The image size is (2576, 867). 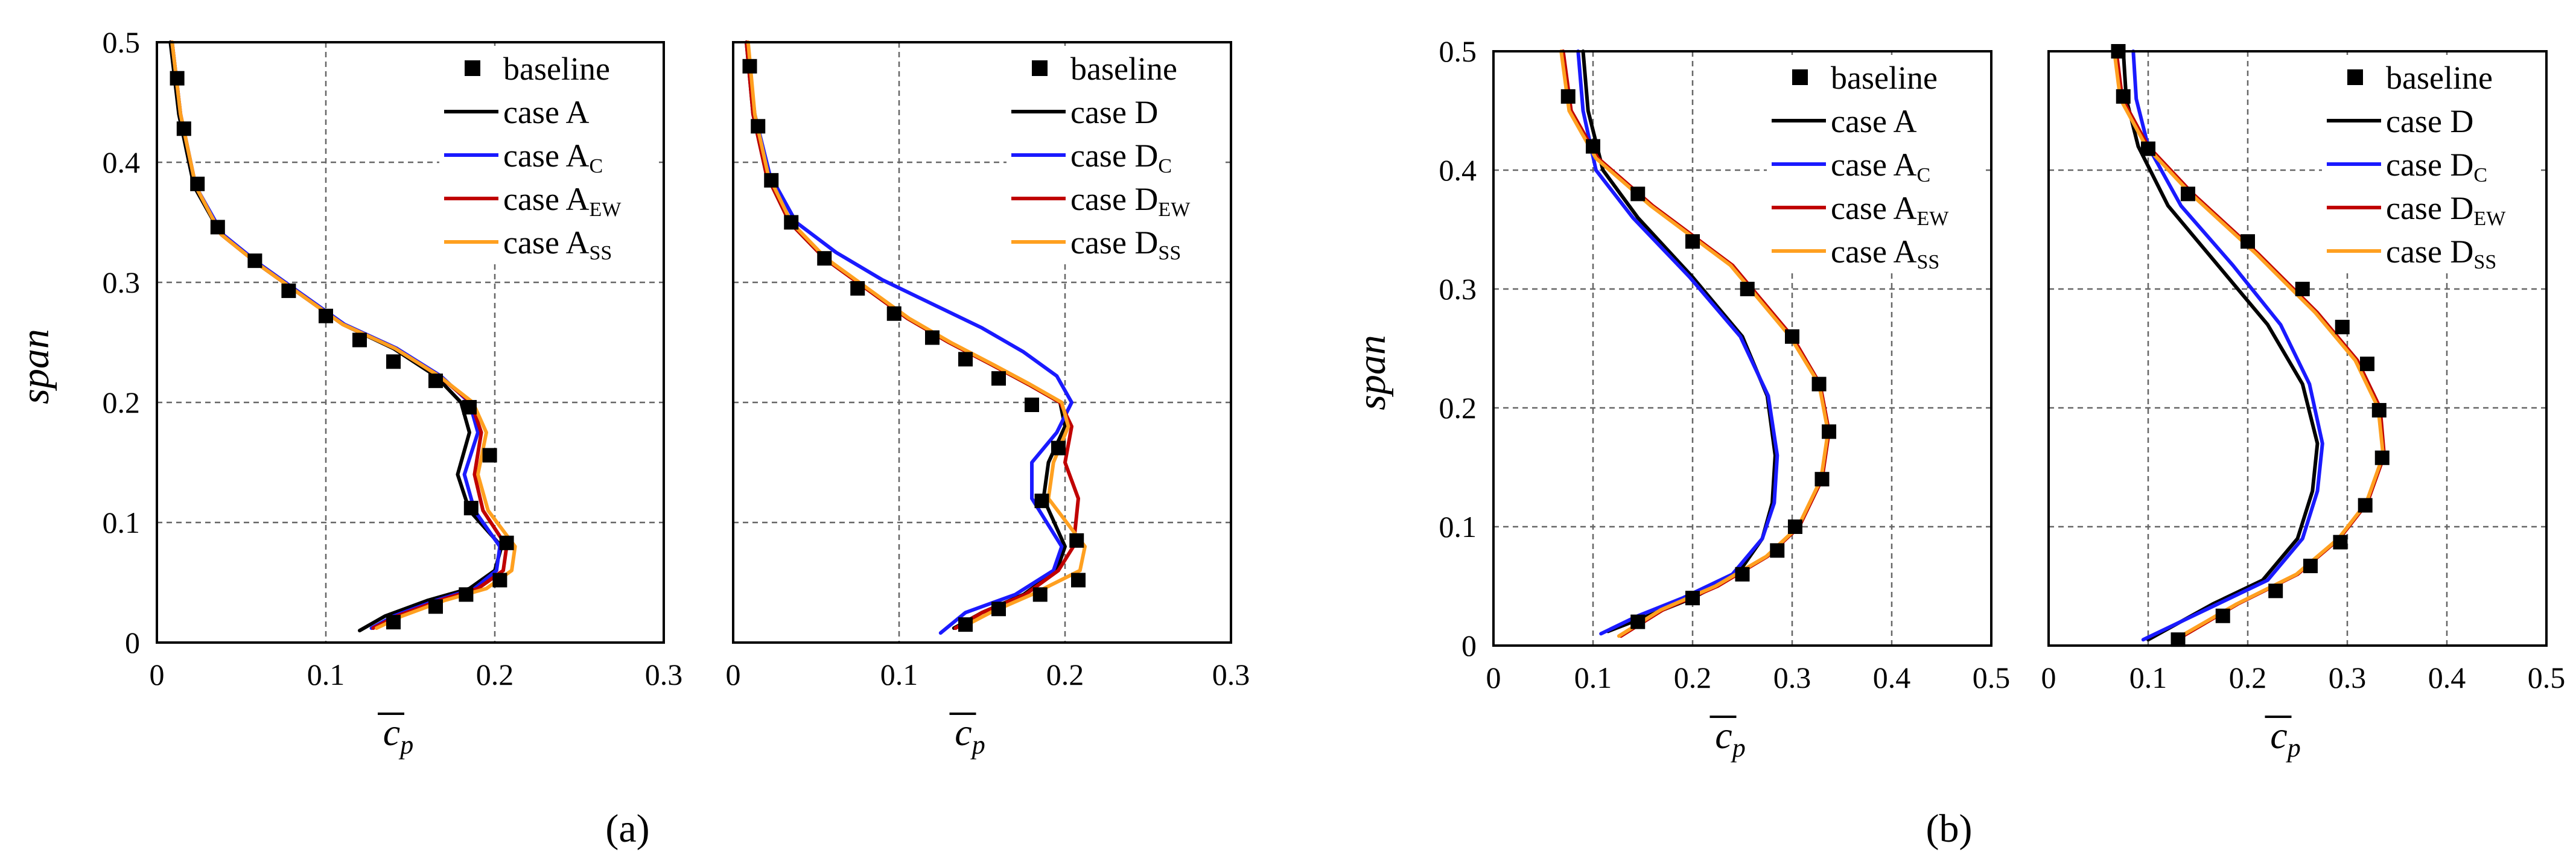 What do you see at coordinates (1121, 157) in the screenshot?
I see `legend-label: case DC` at bounding box center [1121, 157].